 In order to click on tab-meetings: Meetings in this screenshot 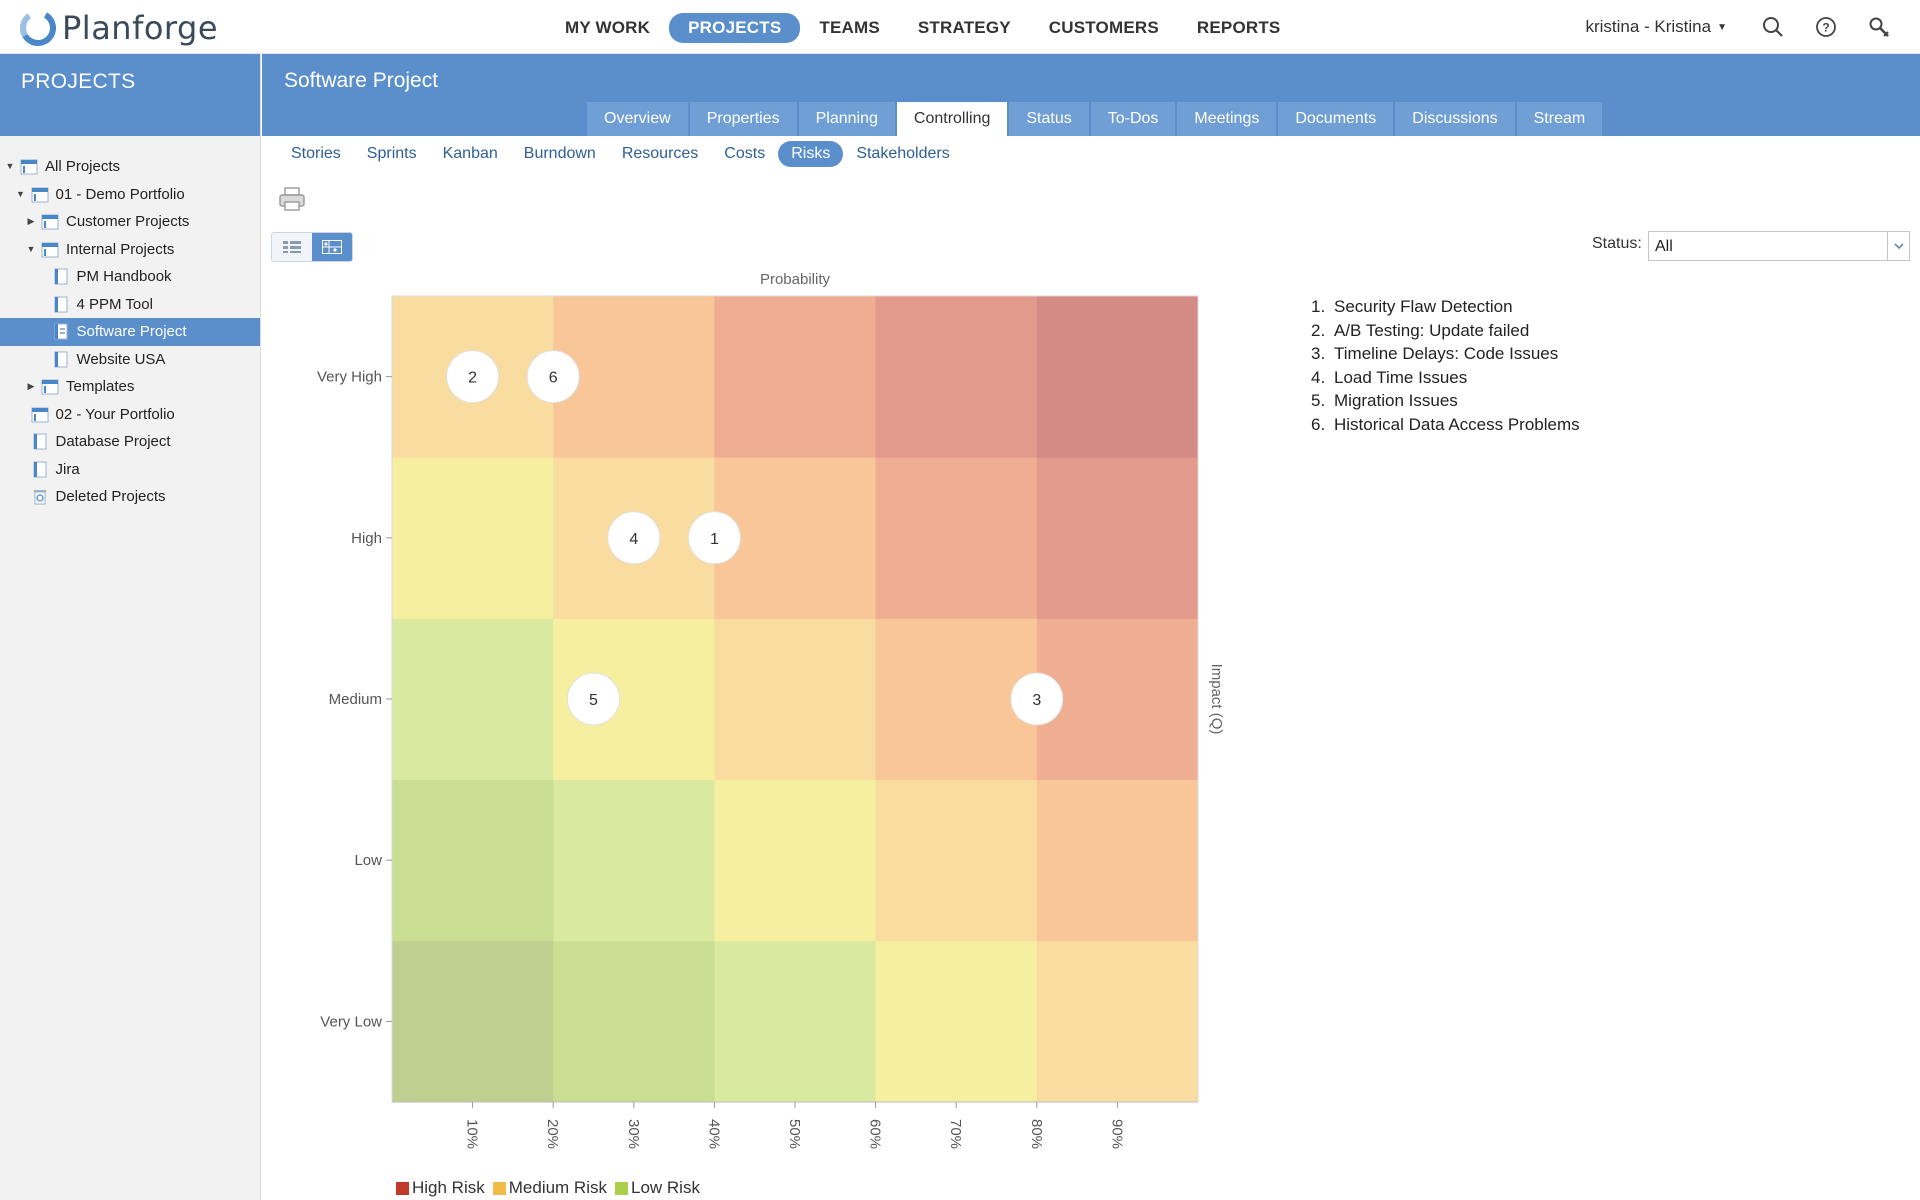, I will do `click(1227, 119)`.